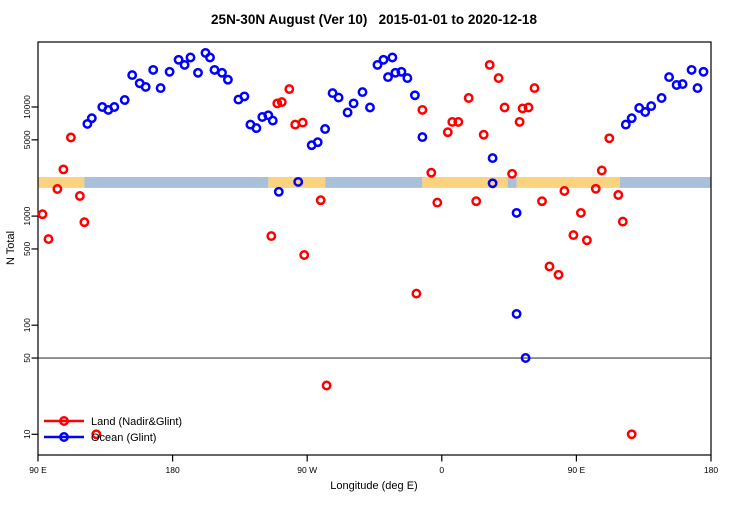 The height and width of the screenshot is (505, 750). I want to click on y-tick-label: 50, so click(27, 358).